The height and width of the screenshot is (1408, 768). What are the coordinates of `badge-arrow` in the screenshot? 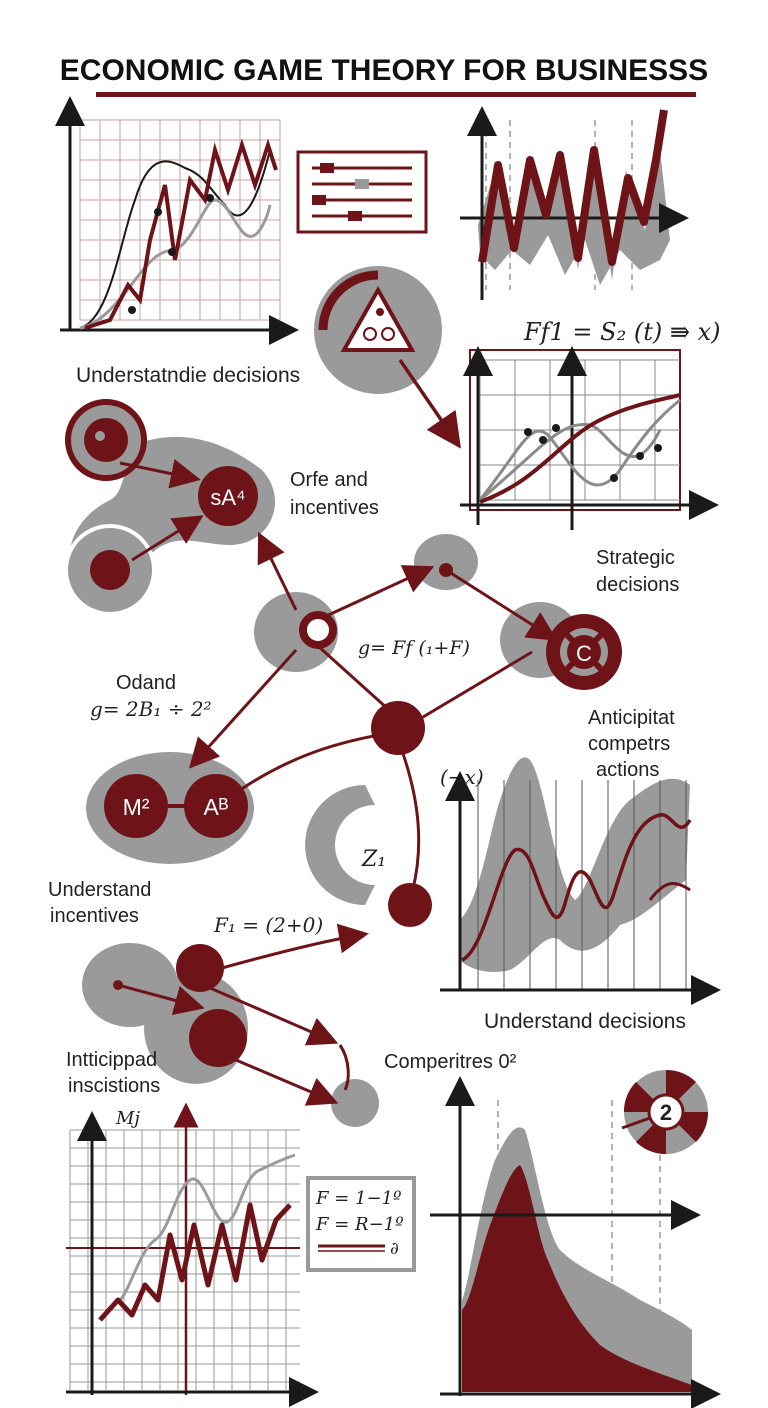 It's located at (429, 404).